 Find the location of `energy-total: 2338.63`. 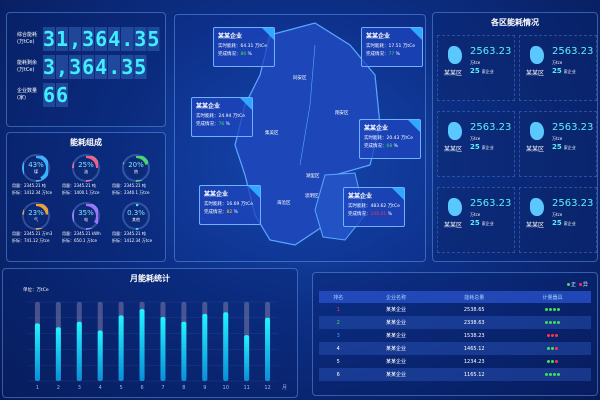

energy-total: 2338.63 is located at coordinates (474, 322).